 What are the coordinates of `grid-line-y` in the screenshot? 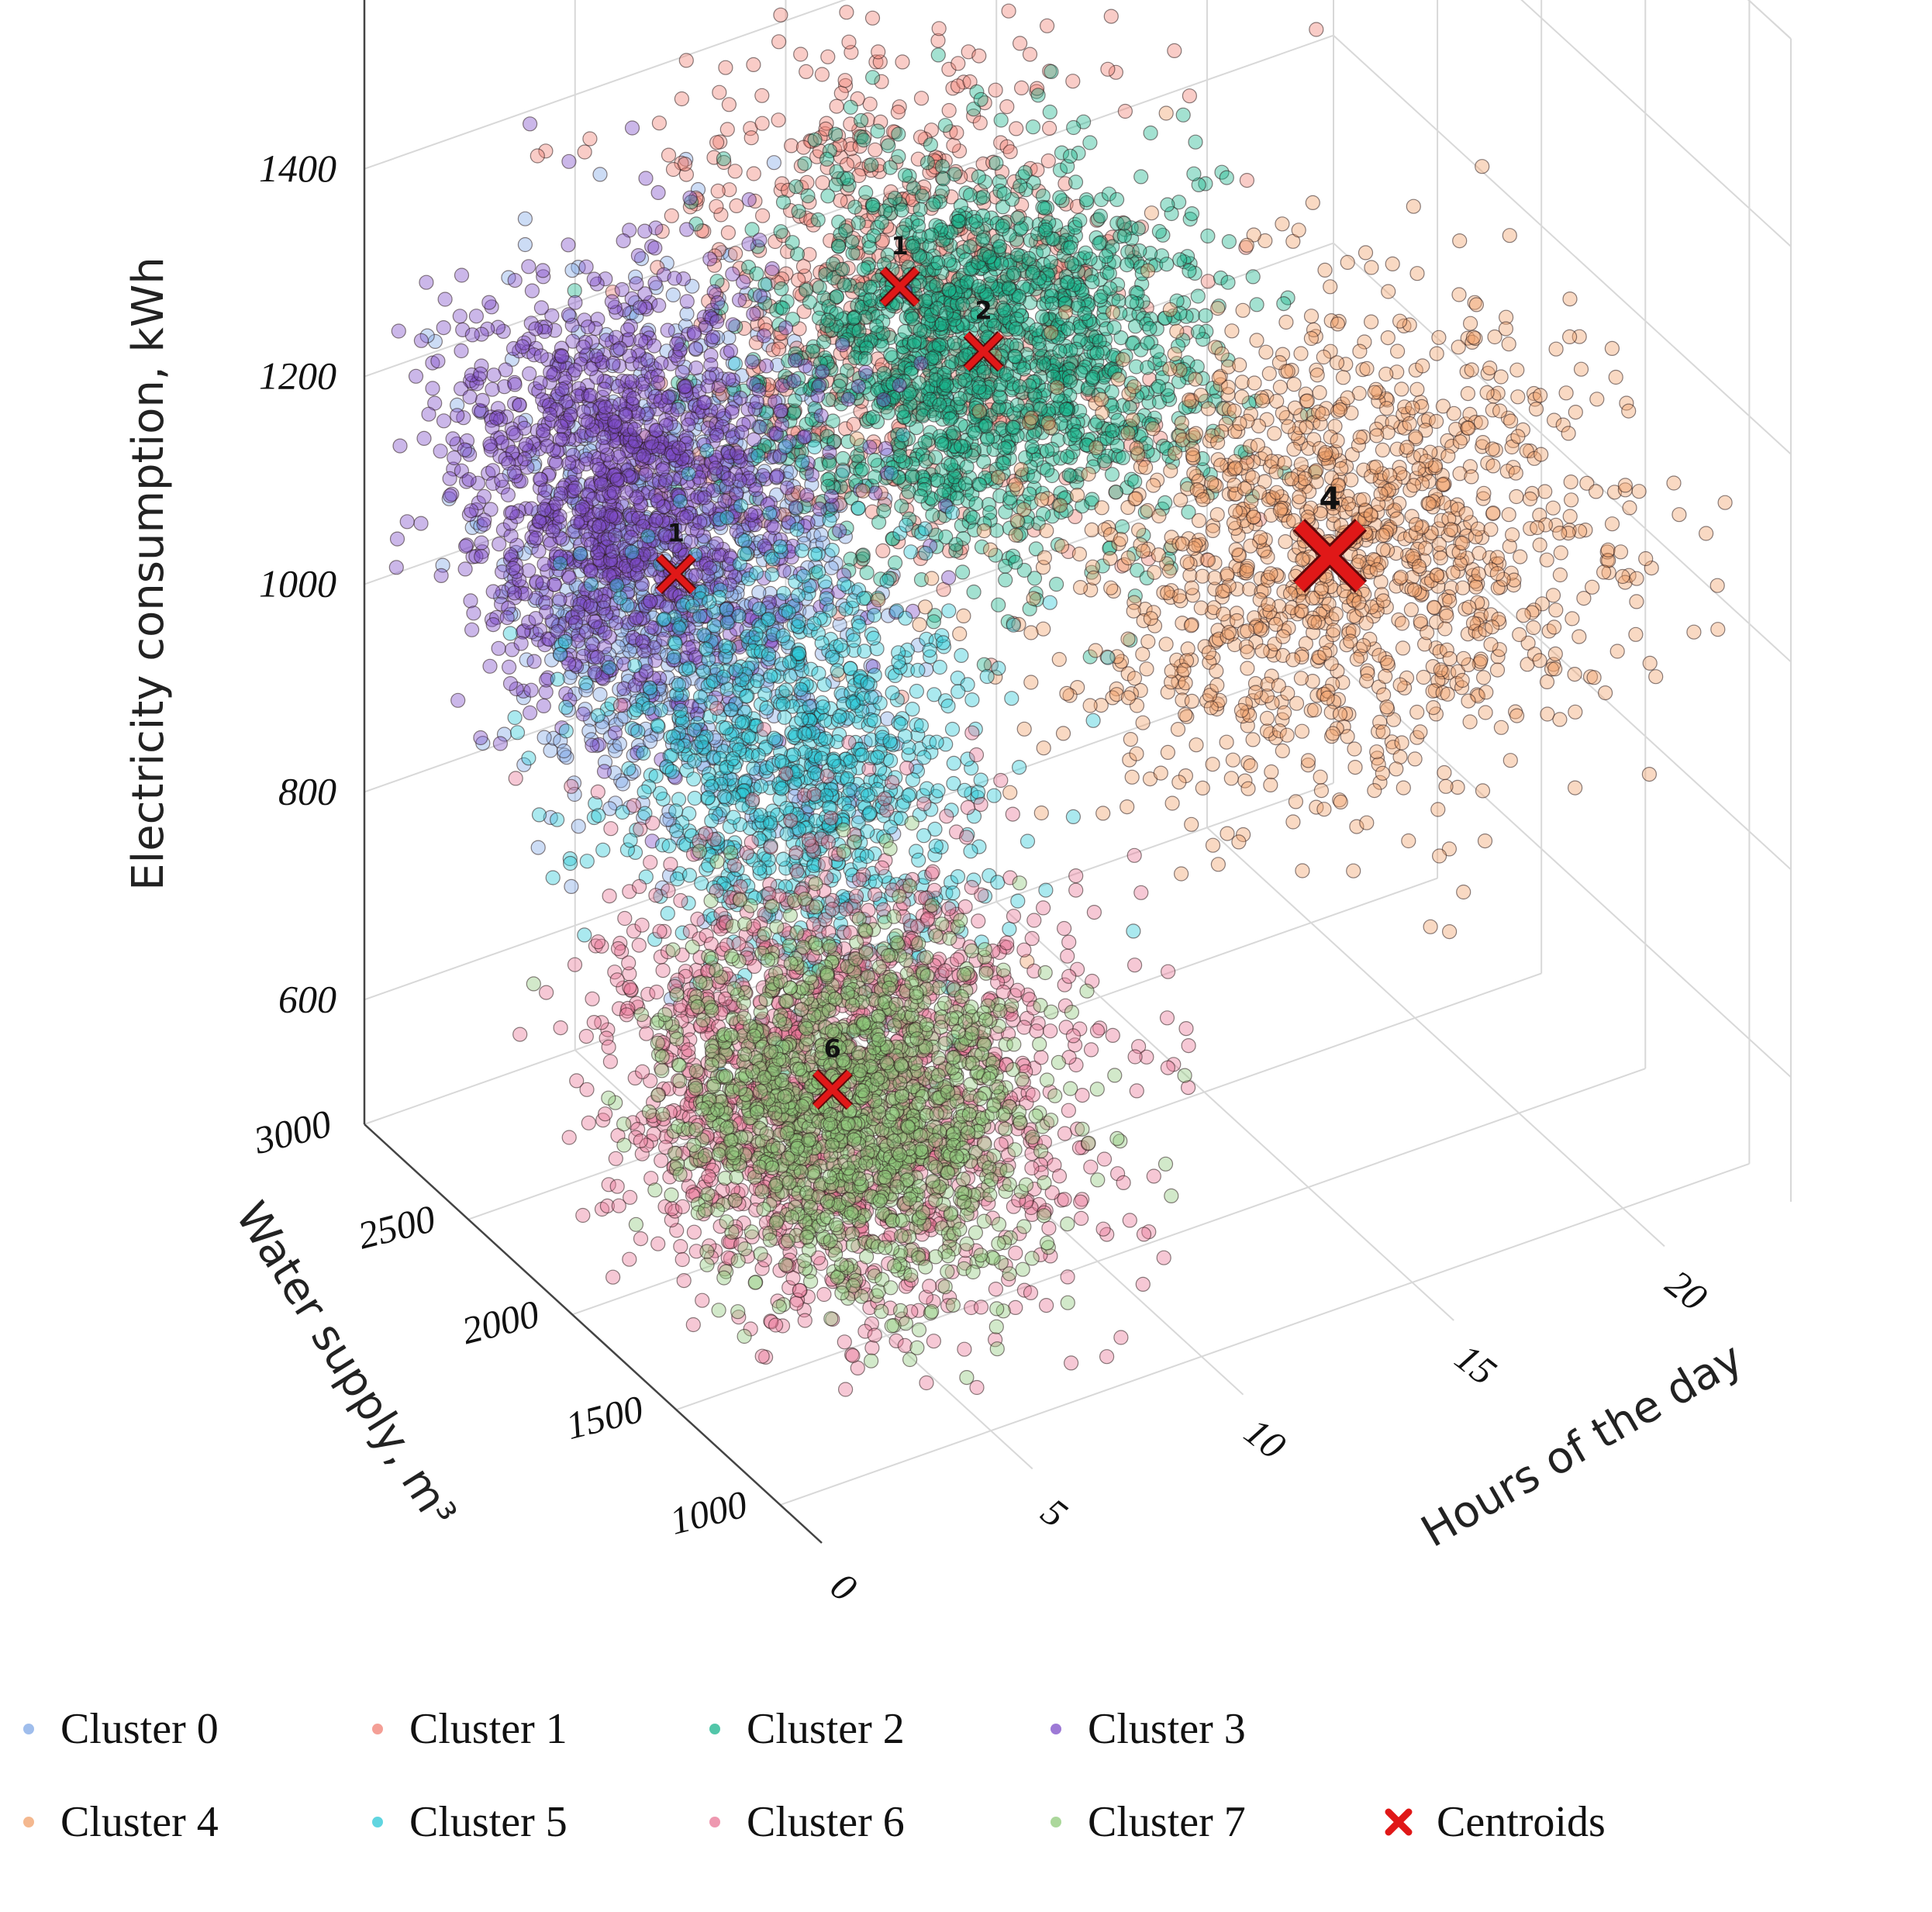 It's located at (1265, 1334).